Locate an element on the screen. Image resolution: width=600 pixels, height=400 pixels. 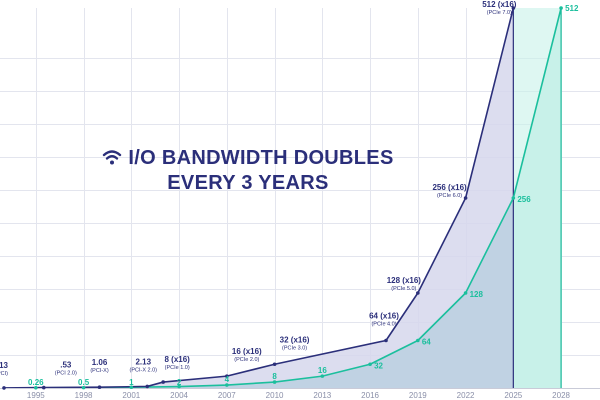
pcie-version-label: (PCIe 3.0) is located at coordinates (294, 348).